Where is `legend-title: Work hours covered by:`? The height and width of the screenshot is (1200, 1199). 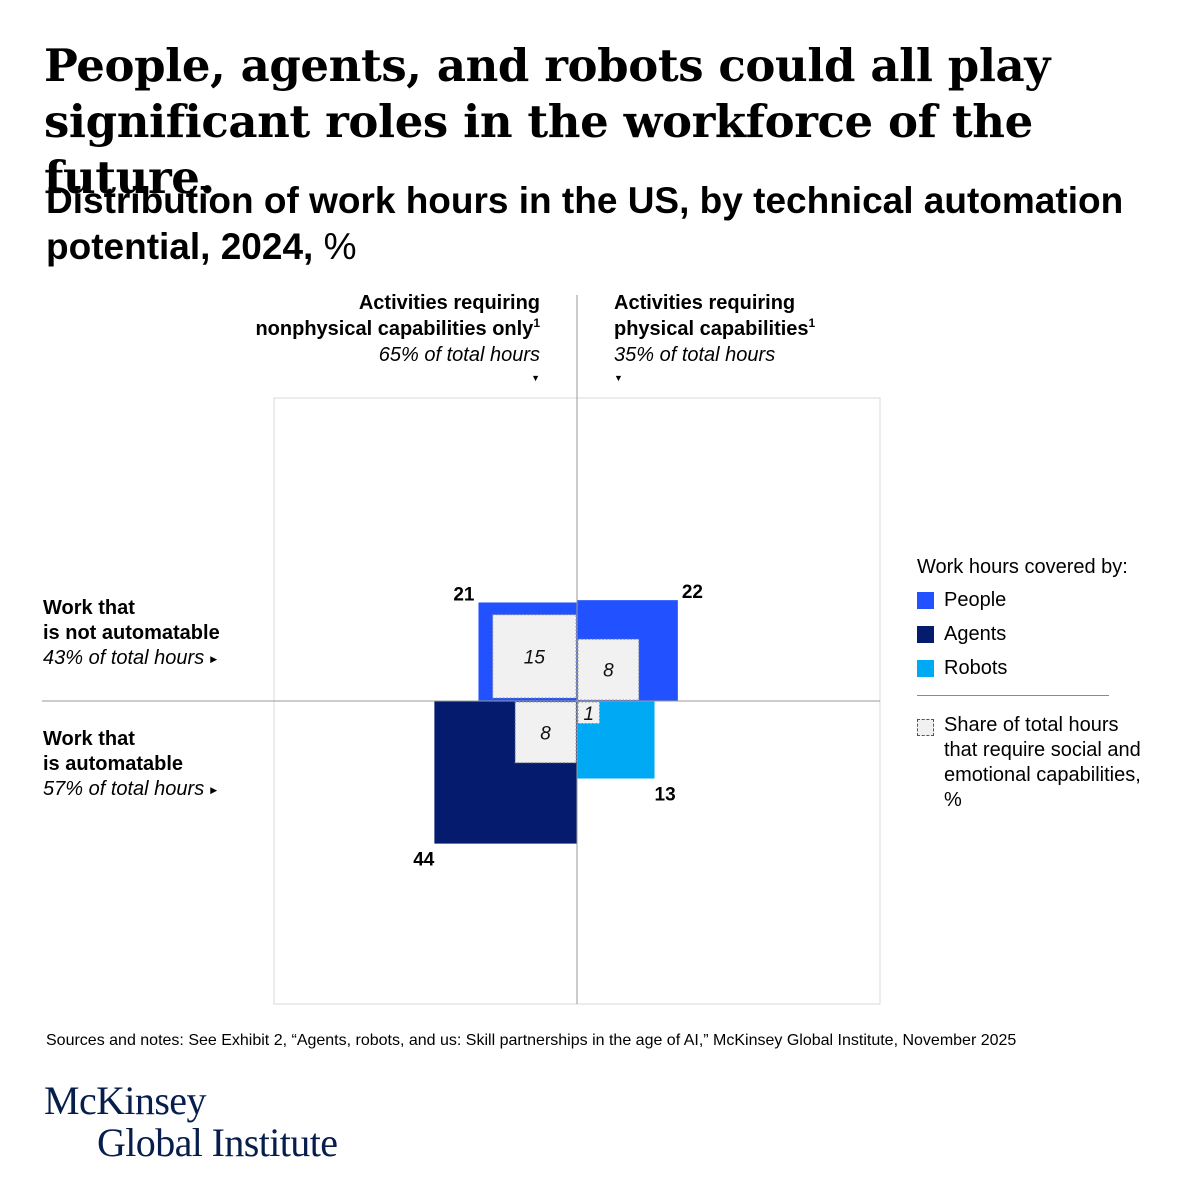 legend-title: Work hours covered by: is located at coordinates (1022, 567).